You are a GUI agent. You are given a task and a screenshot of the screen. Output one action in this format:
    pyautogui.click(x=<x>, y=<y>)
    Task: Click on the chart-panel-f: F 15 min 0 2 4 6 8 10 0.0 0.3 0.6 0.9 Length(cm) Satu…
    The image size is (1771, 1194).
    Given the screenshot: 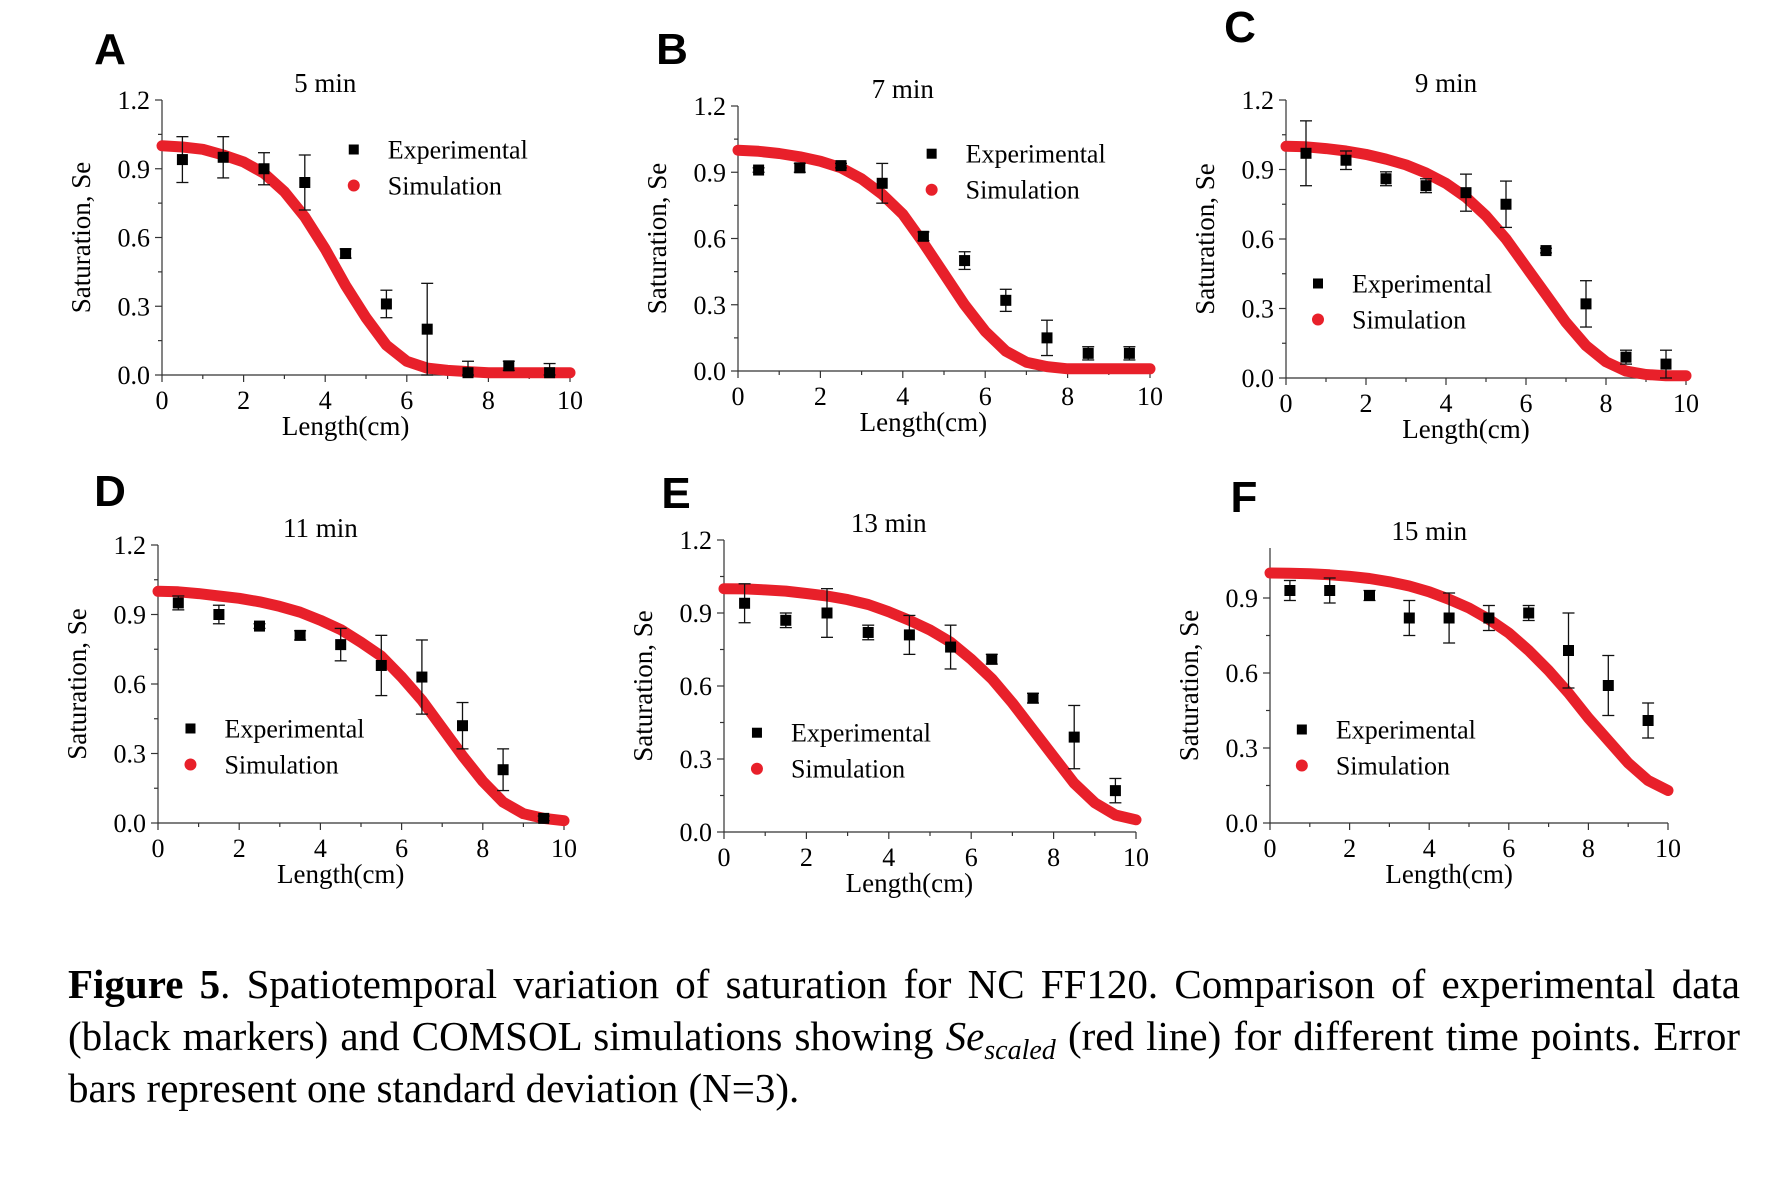 What is the action you would take?
    pyautogui.click(x=1427, y=681)
    